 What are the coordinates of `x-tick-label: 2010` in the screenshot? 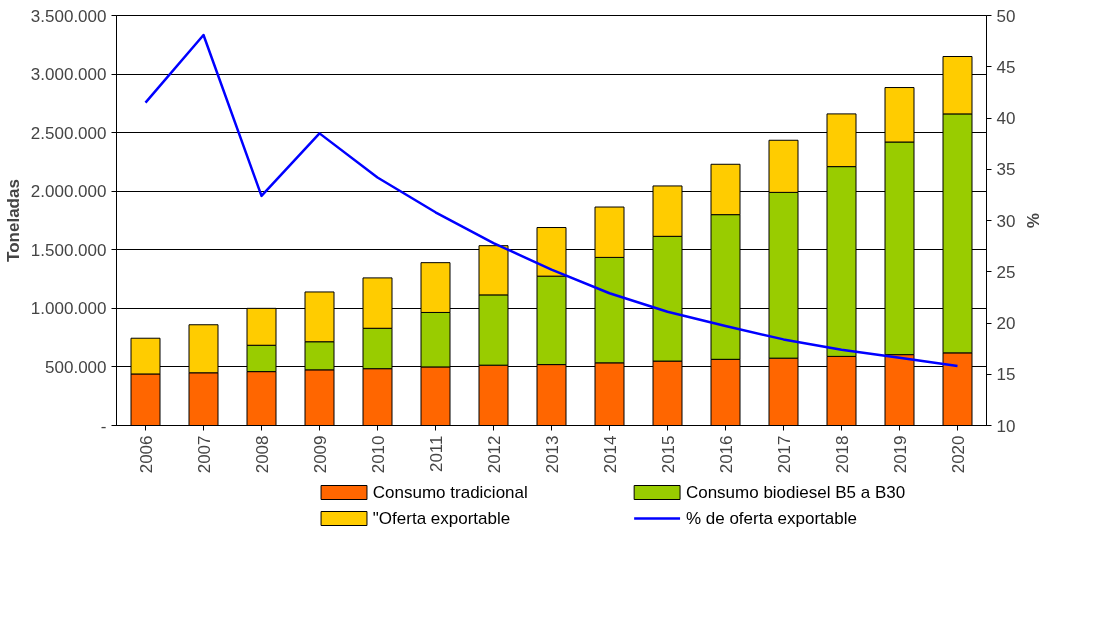 It's located at (378, 454).